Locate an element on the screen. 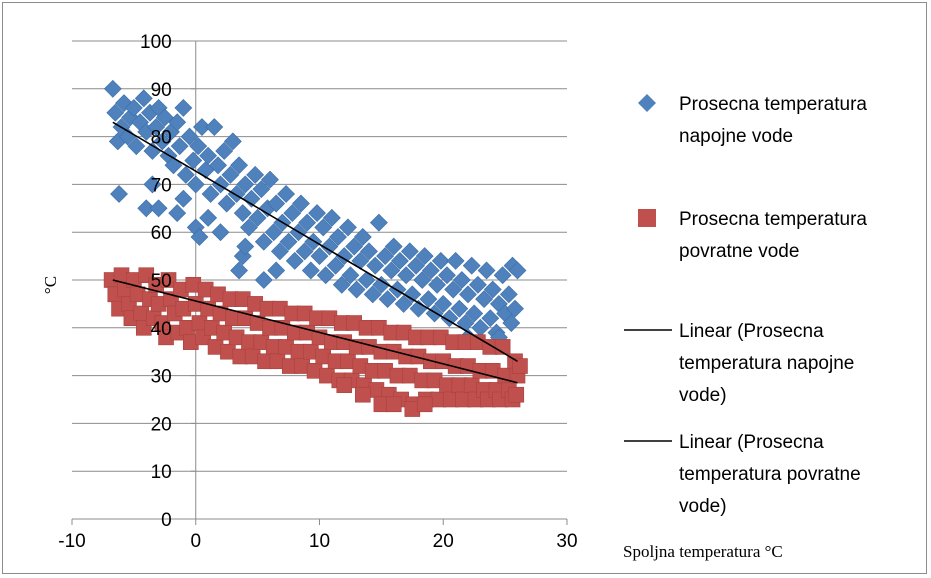 This screenshot has height=578, width=931. legend-label: temperatura napojne is located at coordinates (766, 363).